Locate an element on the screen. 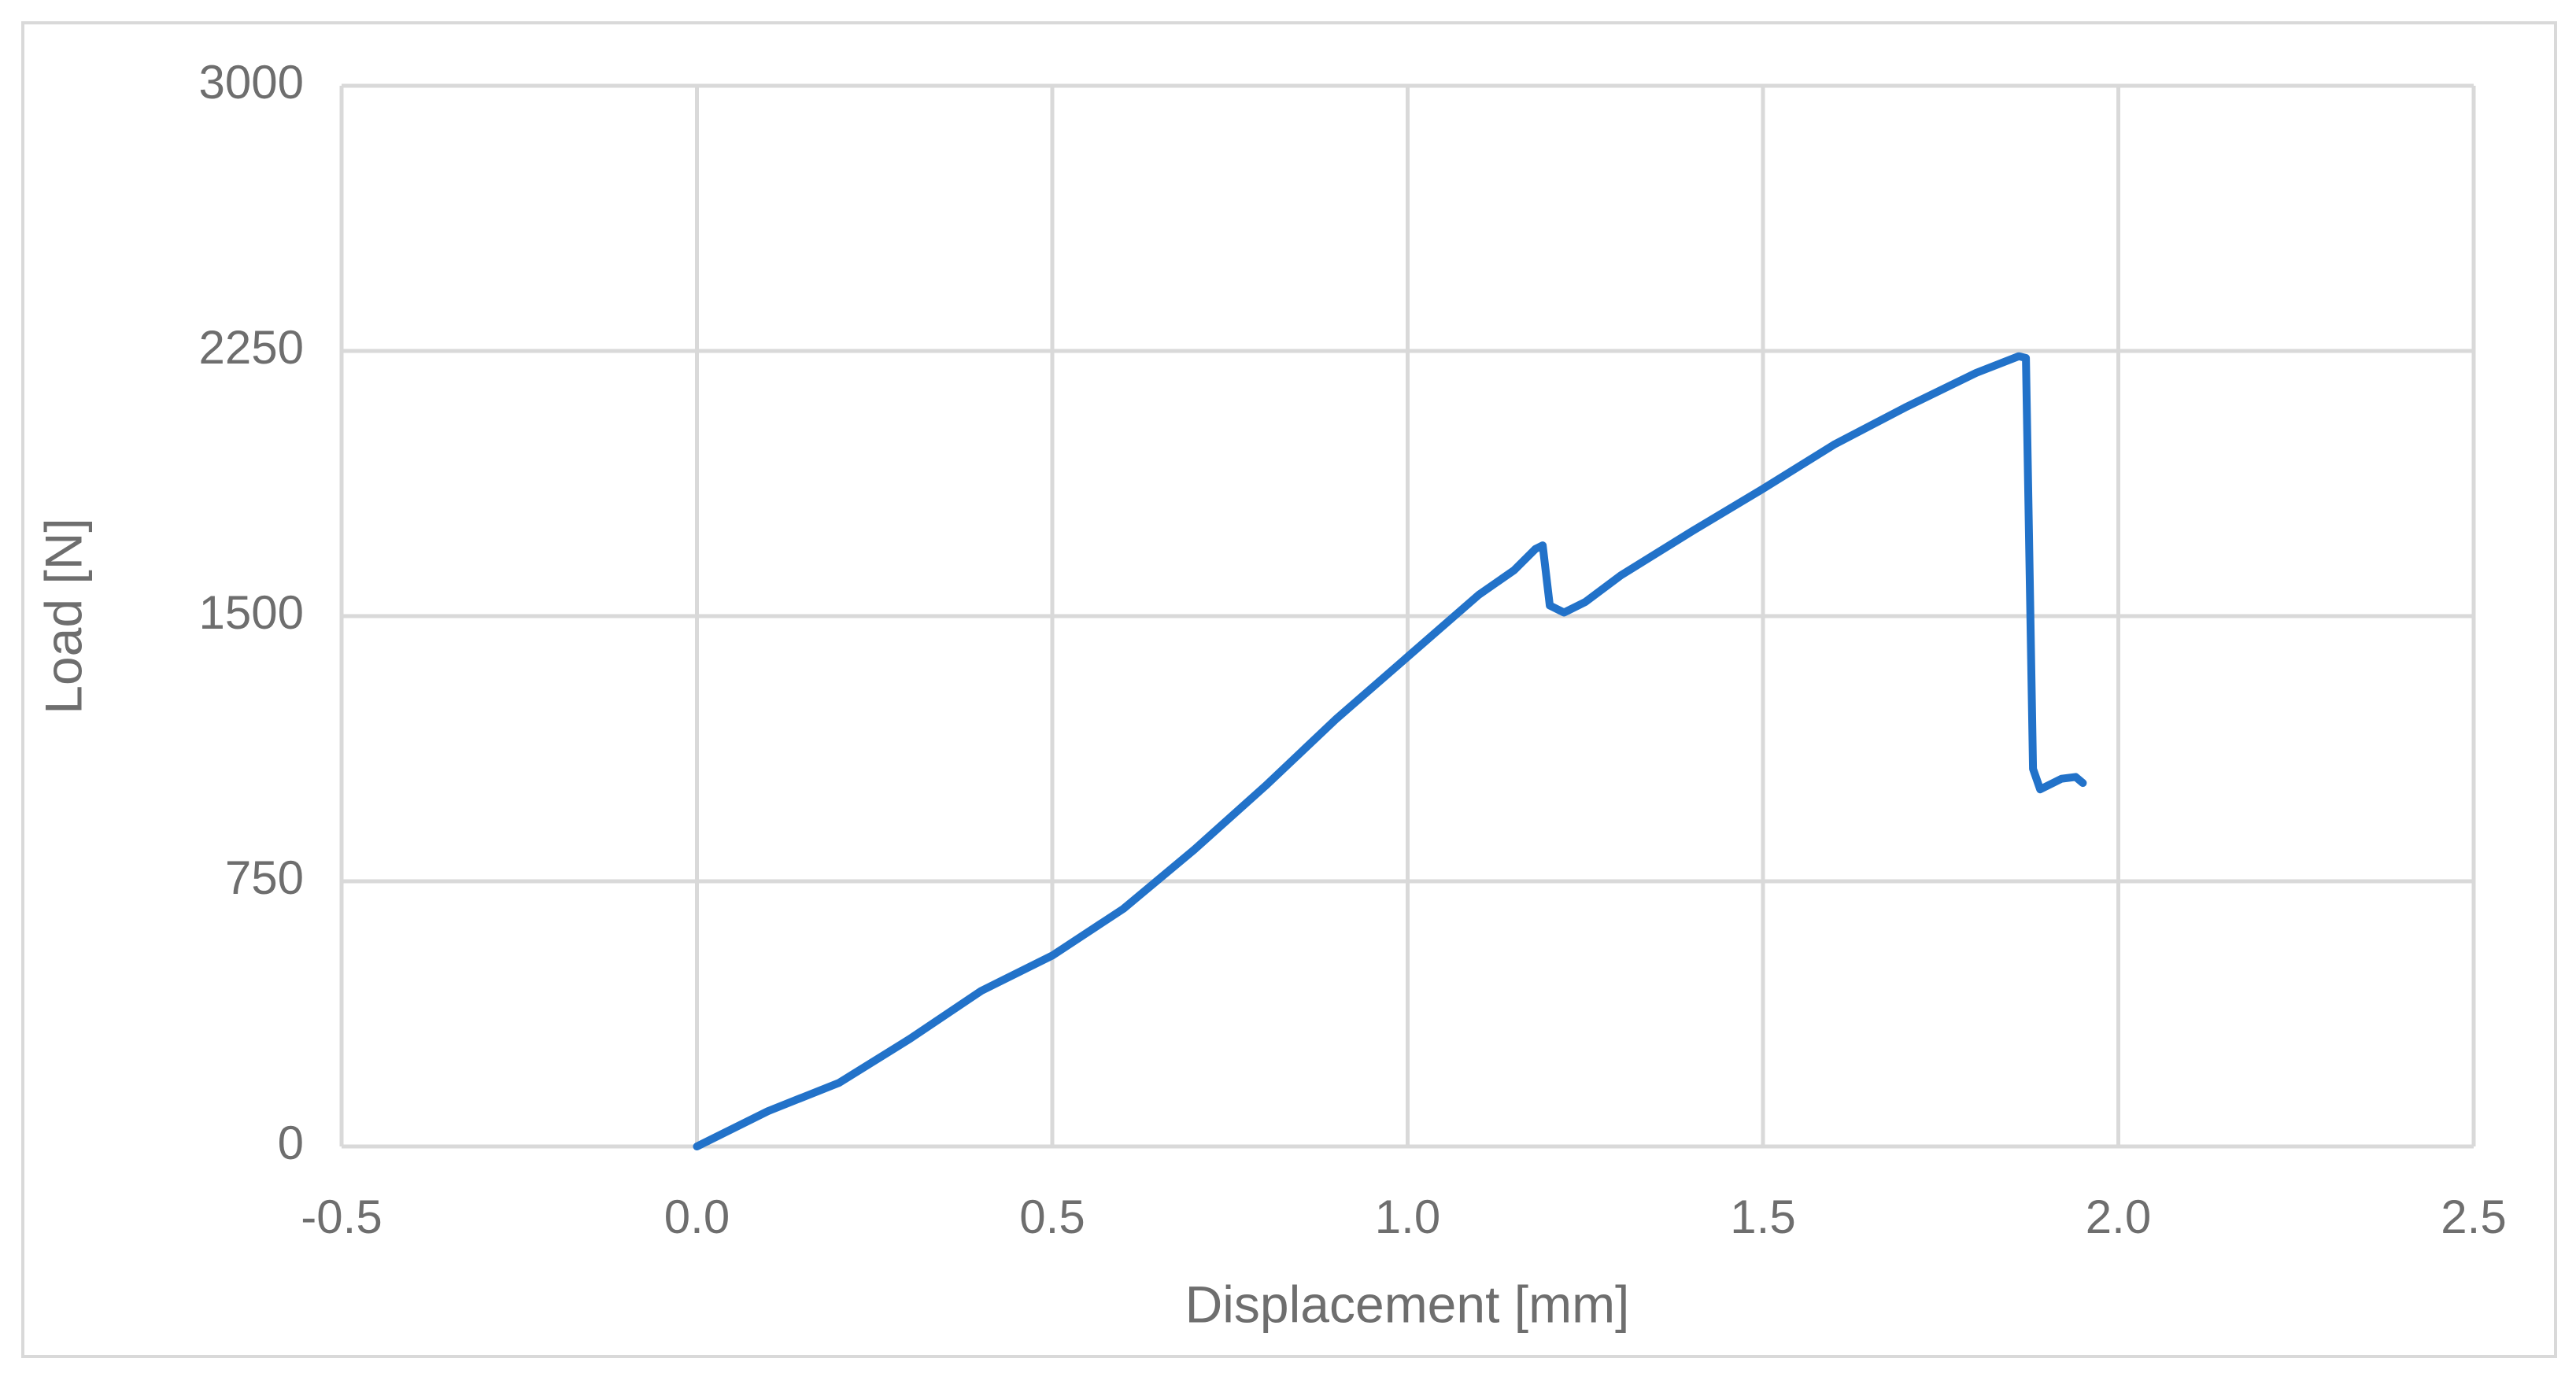 The height and width of the screenshot is (1377, 2576). y-tick-label: 1500 is located at coordinates (251, 612).